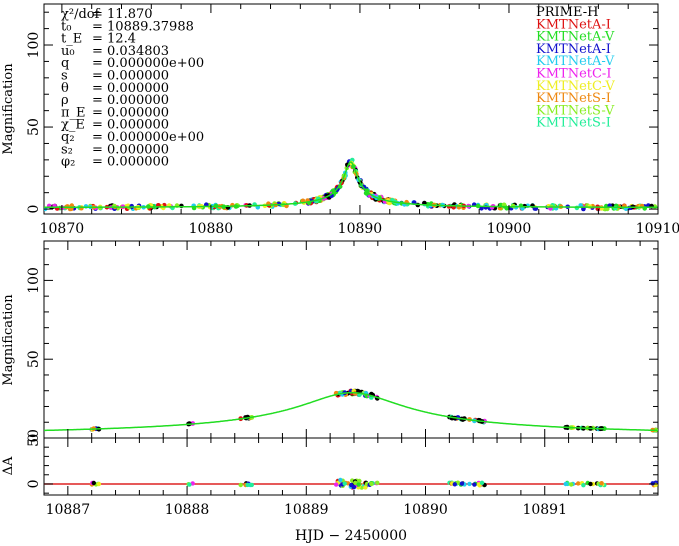 The height and width of the screenshot is (546, 679). Describe the element at coordinates (68, 51) in the screenshot. I see `param-label: u₀` at that location.